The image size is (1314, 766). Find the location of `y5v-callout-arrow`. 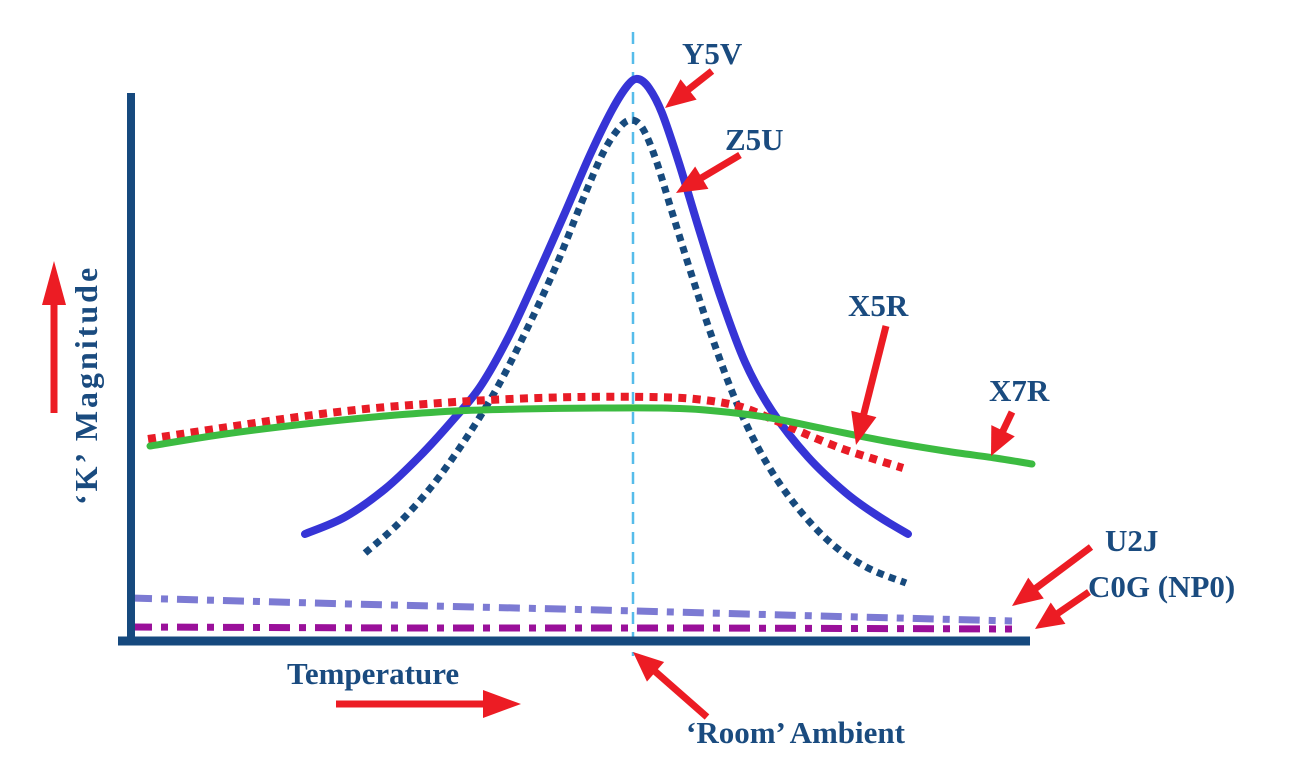

y5v-callout-arrow is located at coordinates (690, 88).